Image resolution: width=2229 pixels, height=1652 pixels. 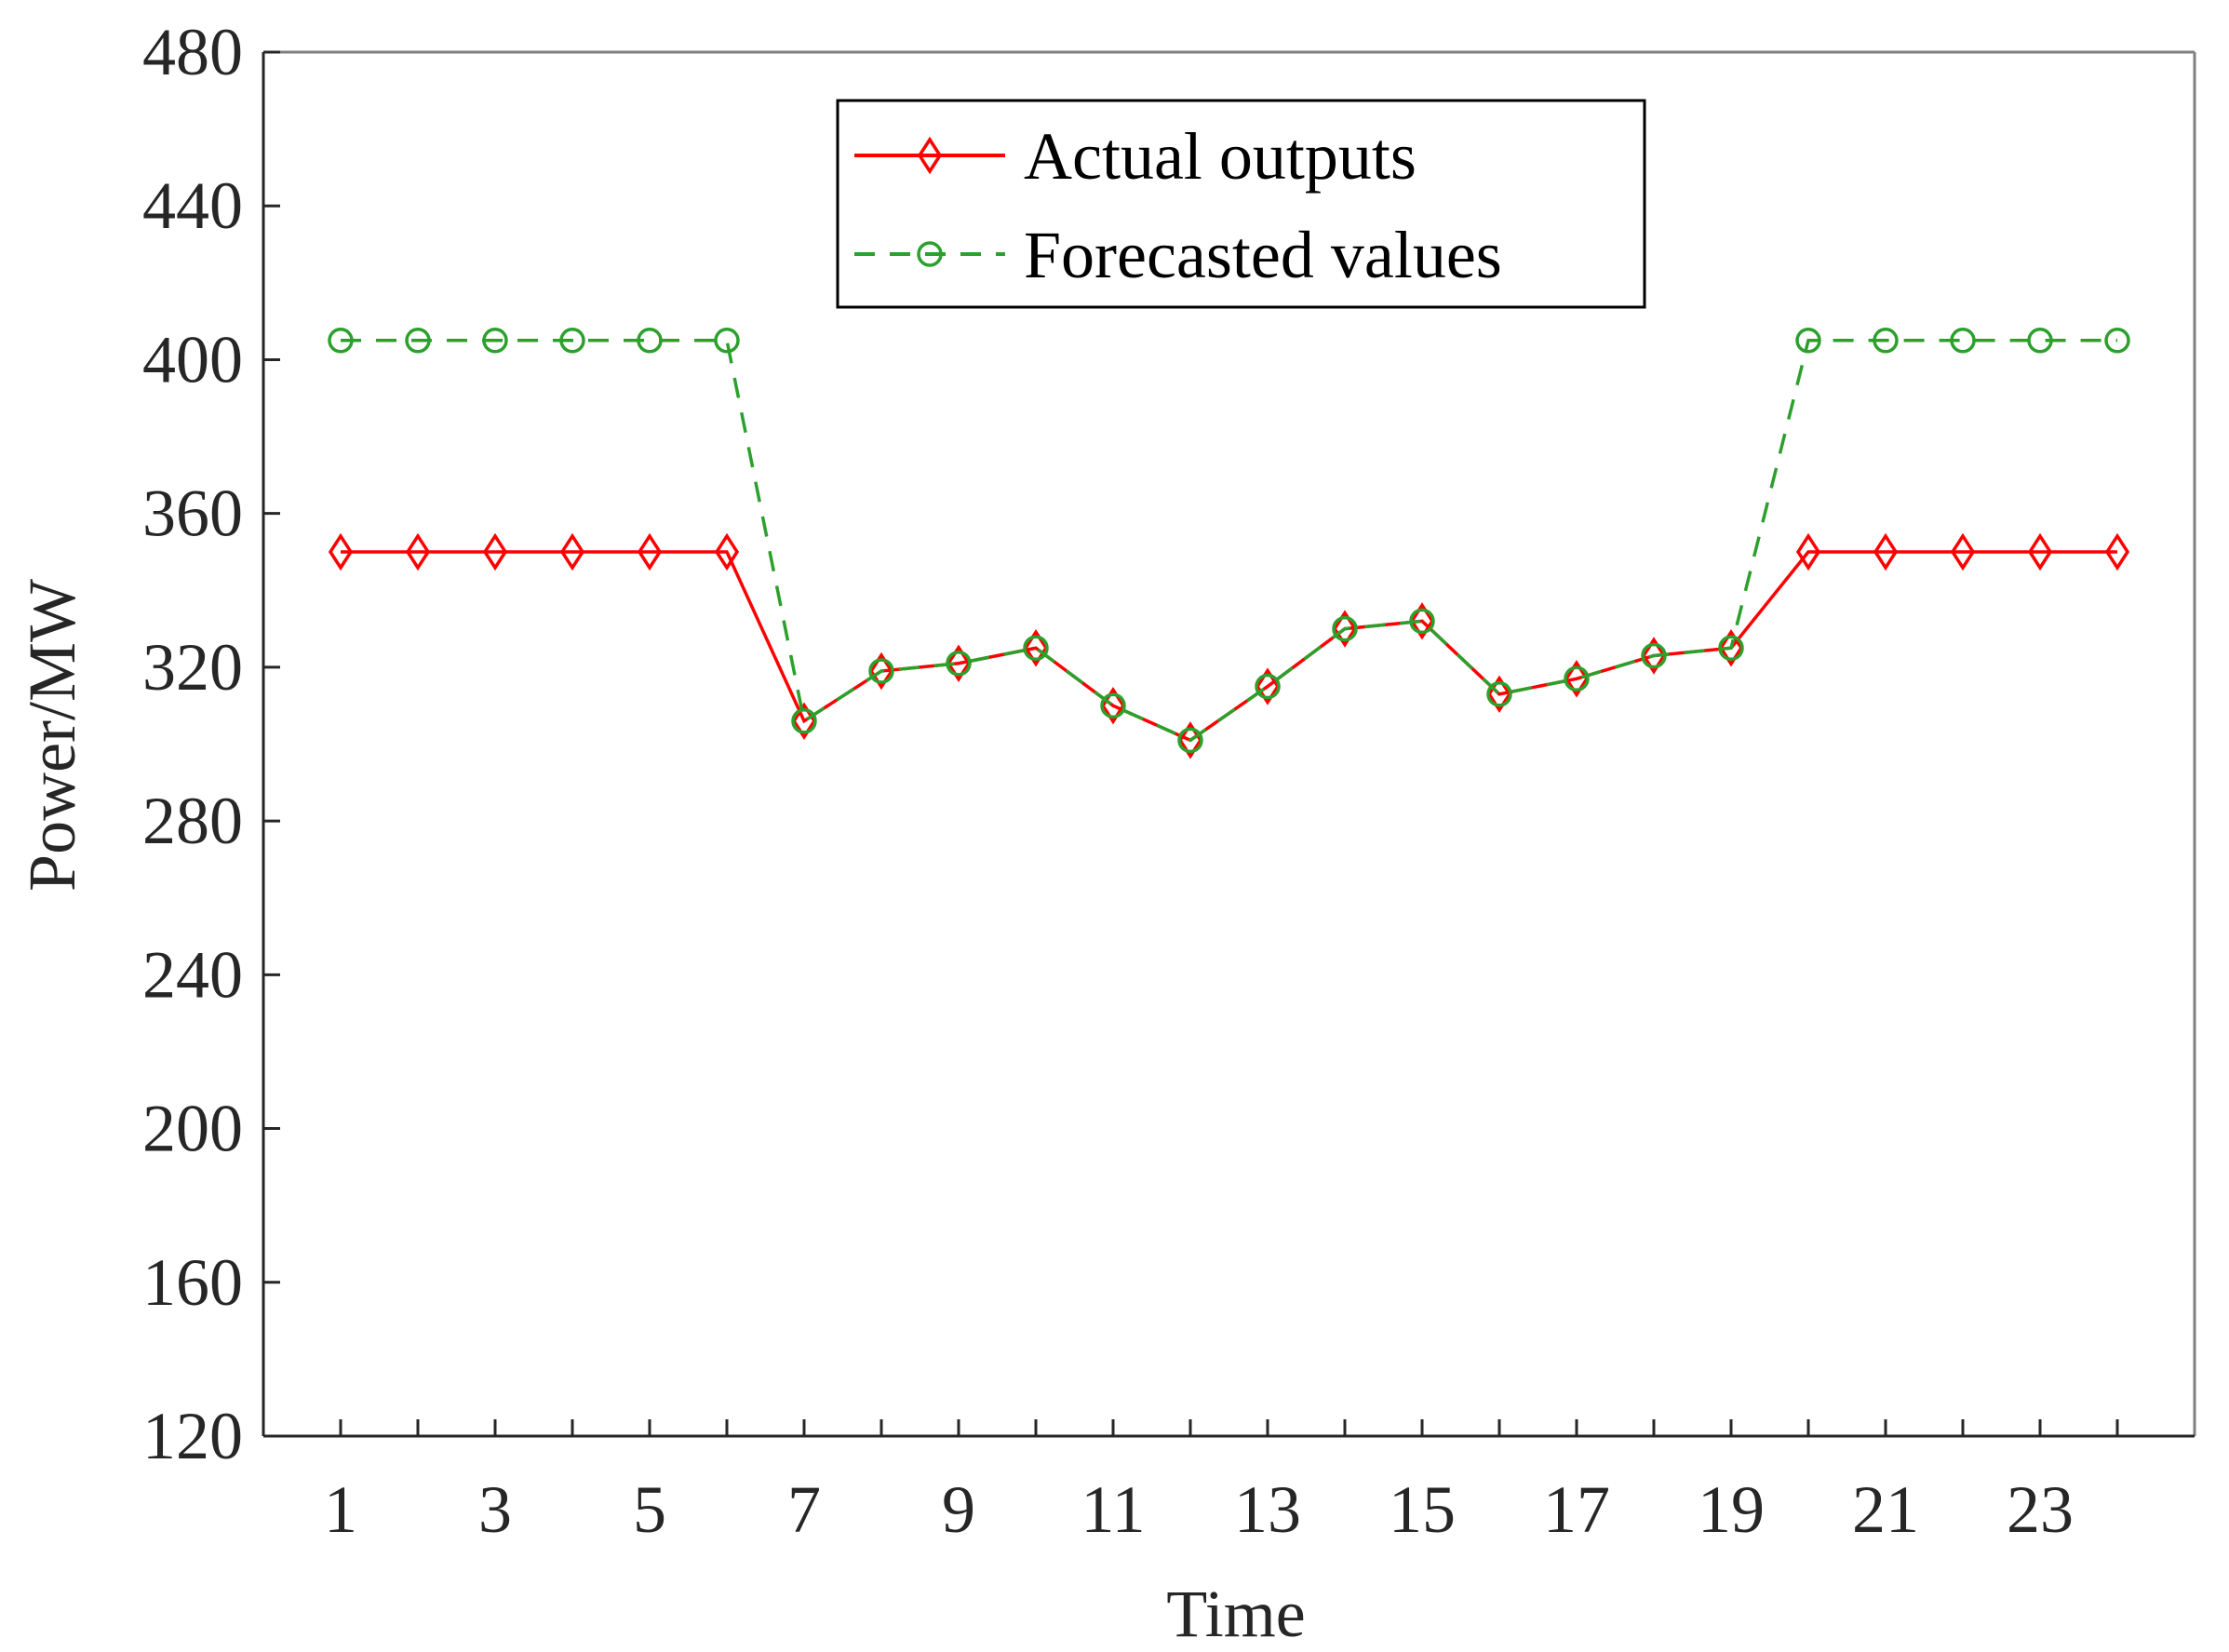 What do you see at coordinates (192, 668) in the screenshot?
I see `y-tick-label: 320` at bounding box center [192, 668].